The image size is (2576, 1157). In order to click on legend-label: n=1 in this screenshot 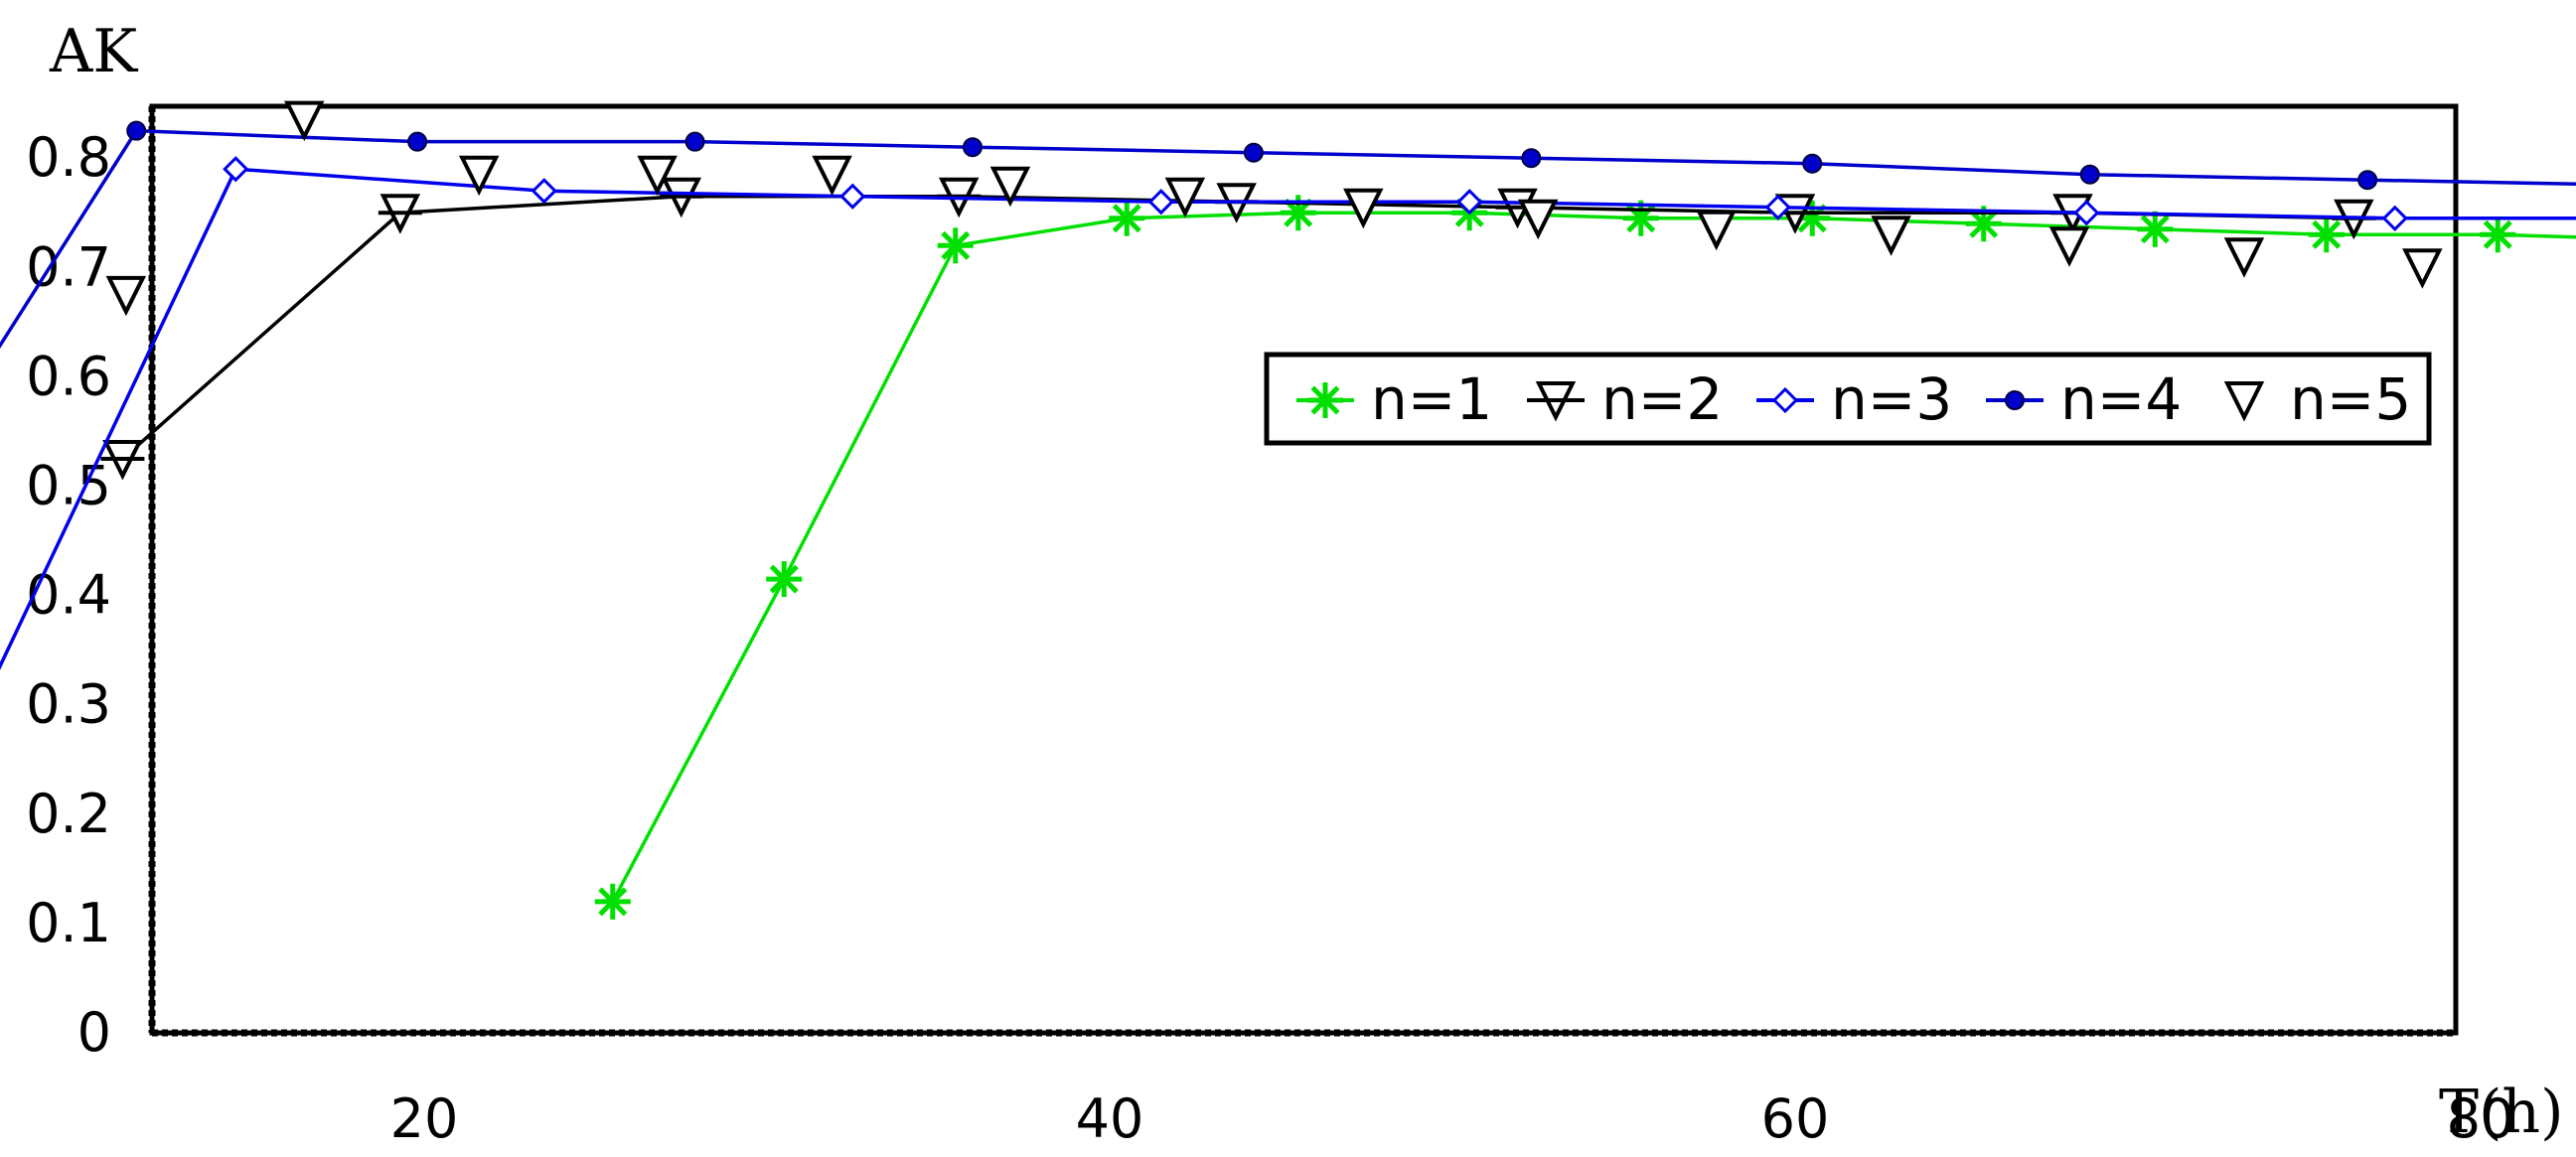, I will do `click(1431, 399)`.